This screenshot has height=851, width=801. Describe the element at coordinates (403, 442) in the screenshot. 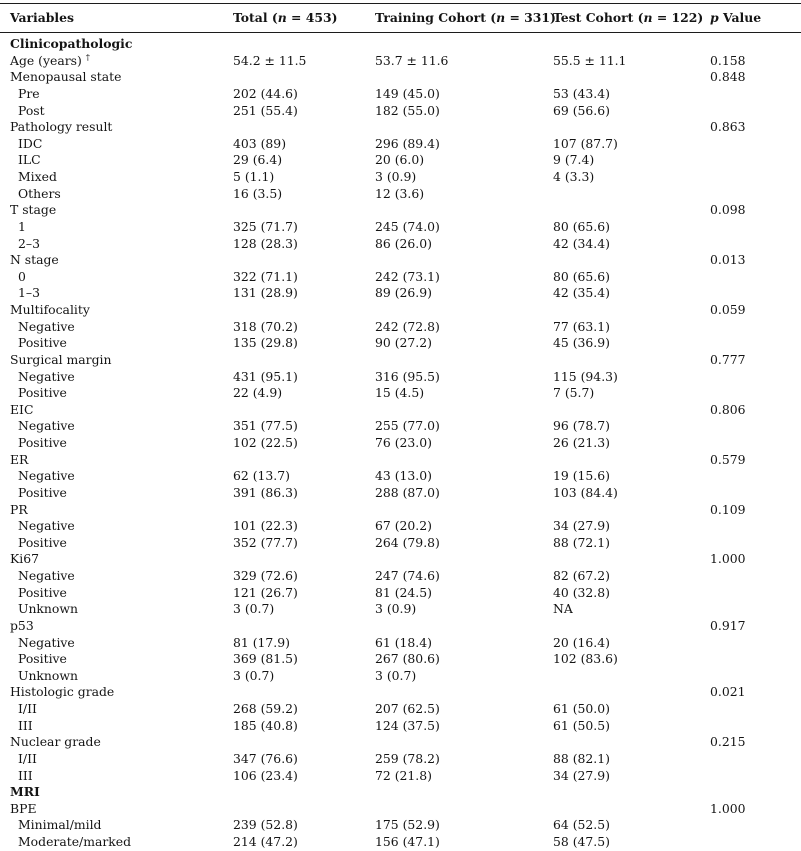

I see `value-cell: 76 (23.0)` at that location.